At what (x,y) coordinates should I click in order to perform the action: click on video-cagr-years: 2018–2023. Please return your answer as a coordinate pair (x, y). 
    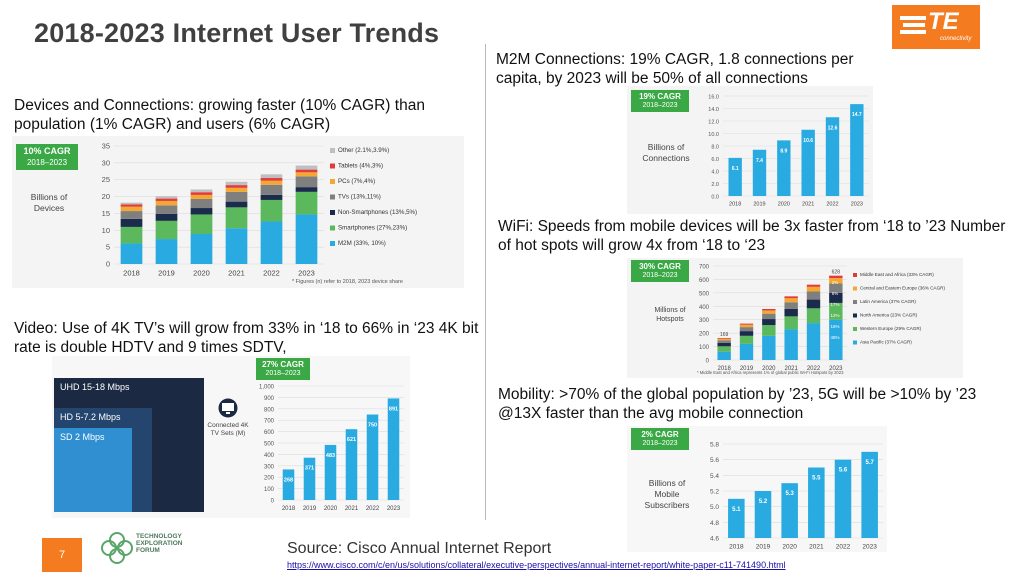
    Looking at the image, I should click on (283, 373).